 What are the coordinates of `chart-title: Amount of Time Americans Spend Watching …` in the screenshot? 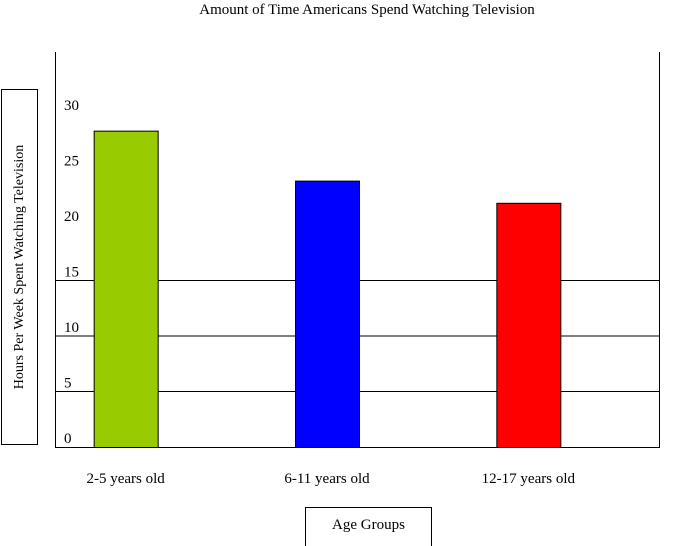 It's located at (367, 10).